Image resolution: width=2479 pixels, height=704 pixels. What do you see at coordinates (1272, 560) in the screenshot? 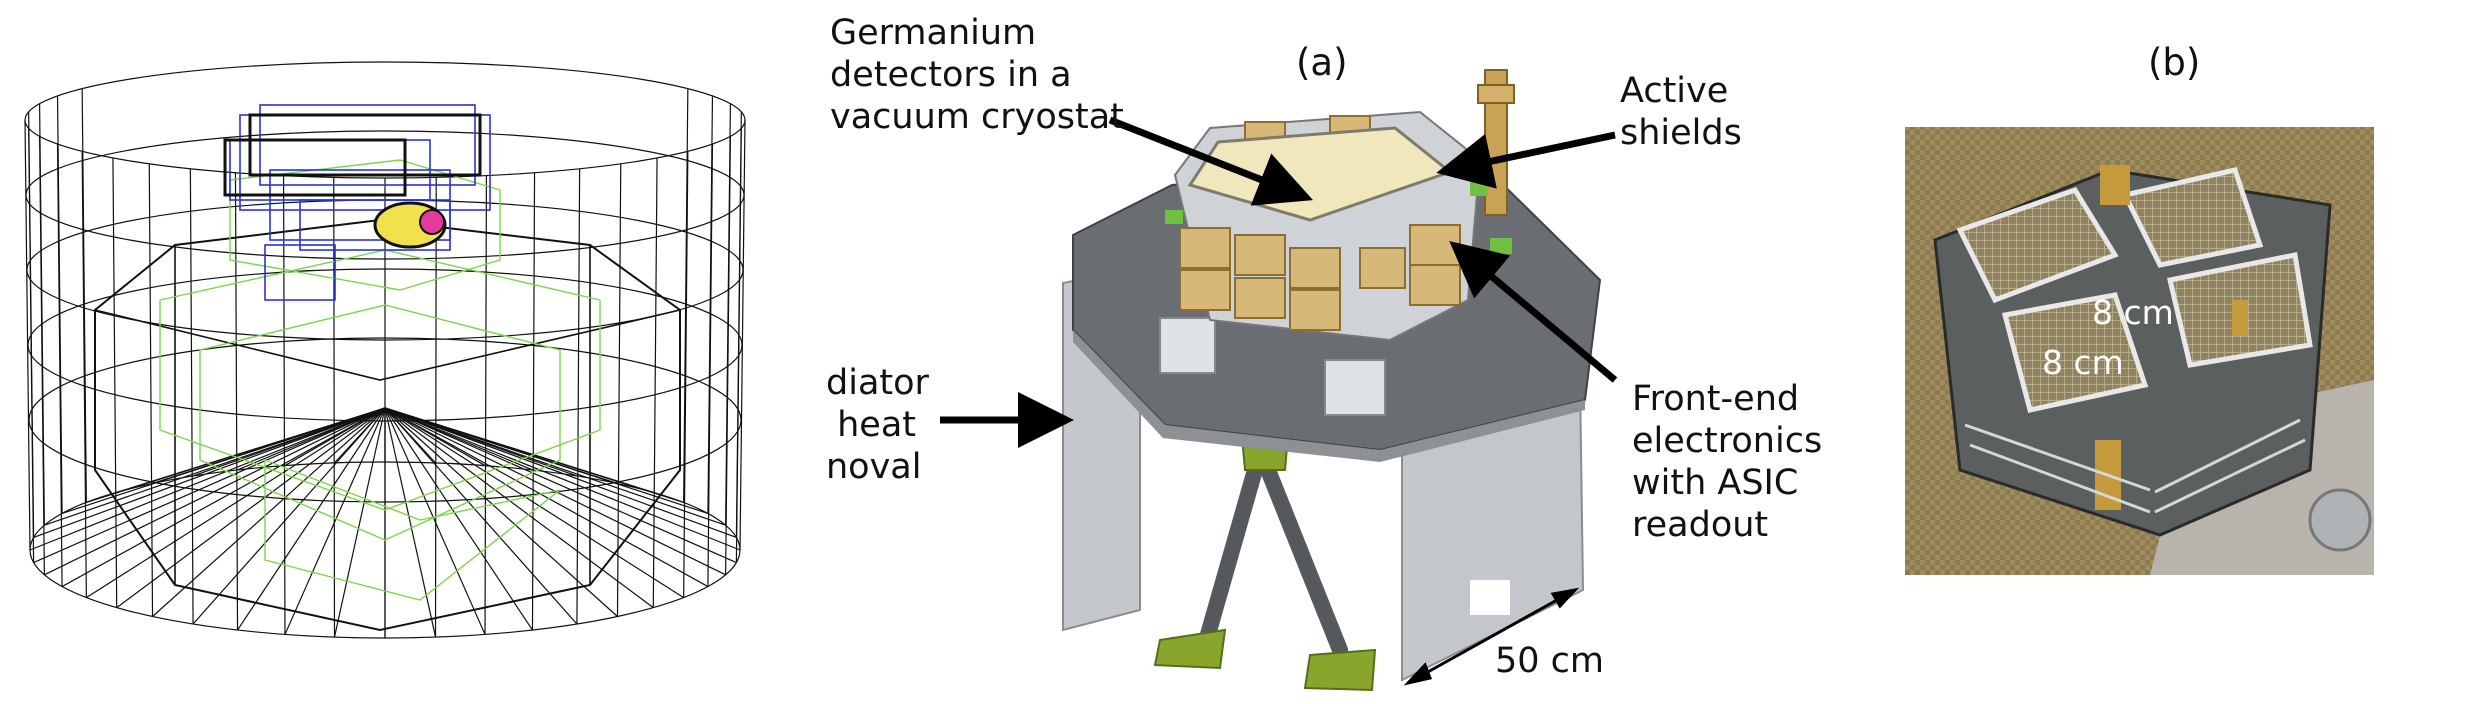
I see `support-legs` at bounding box center [1272, 560].